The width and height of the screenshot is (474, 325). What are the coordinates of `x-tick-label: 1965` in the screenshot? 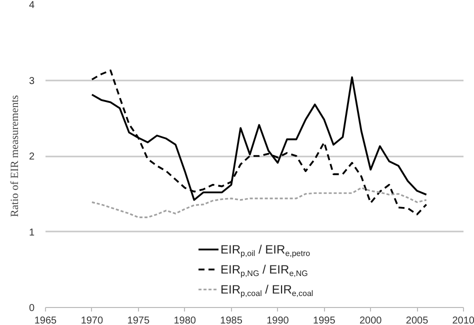 It's located at (46, 320).